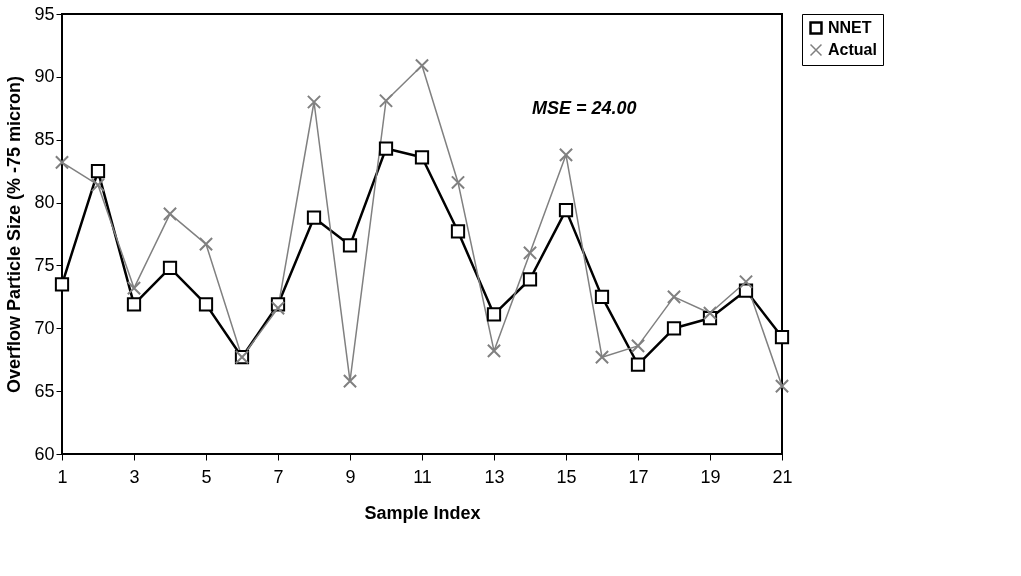  Describe the element at coordinates (566, 476) in the screenshot. I see `x-tick-label: 15` at that location.